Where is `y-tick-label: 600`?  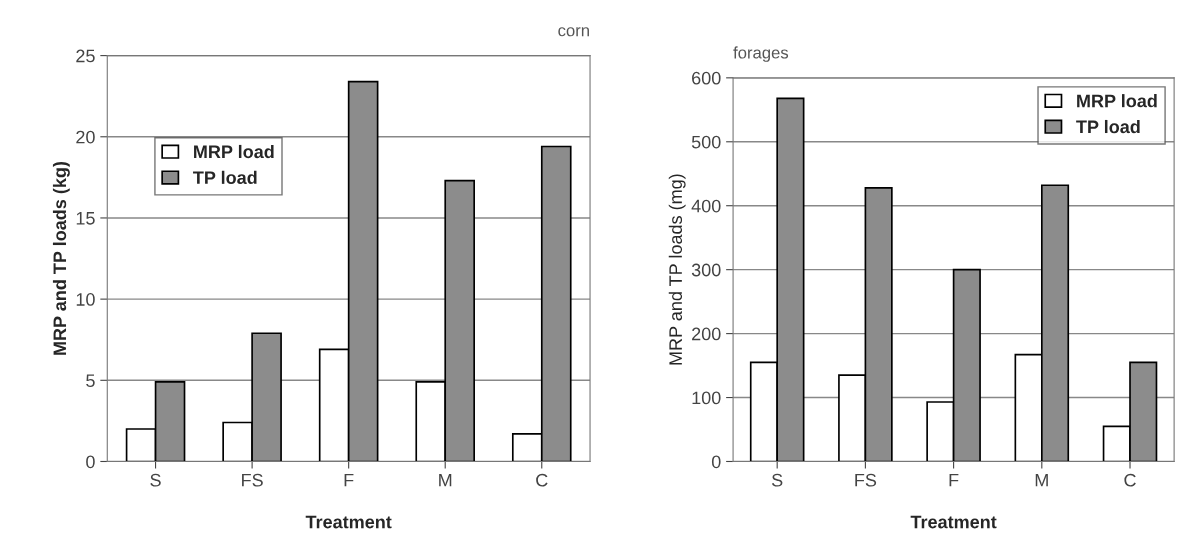
y-tick-label: 600 is located at coordinates (706, 78).